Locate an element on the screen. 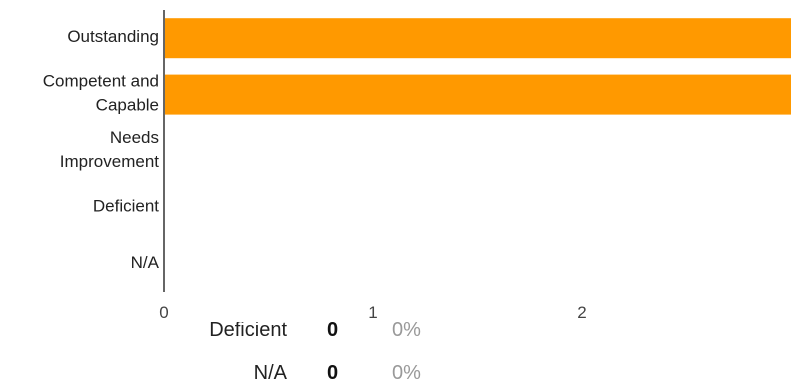 The width and height of the screenshot is (791, 388). x-tick-label: 1 is located at coordinates (372, 312).